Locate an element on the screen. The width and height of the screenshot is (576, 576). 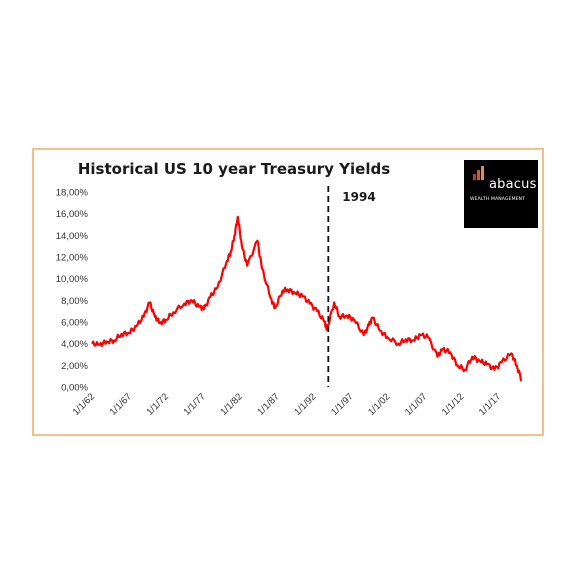
y-tick-label: 14,00% is located at coordinates (72, 236).